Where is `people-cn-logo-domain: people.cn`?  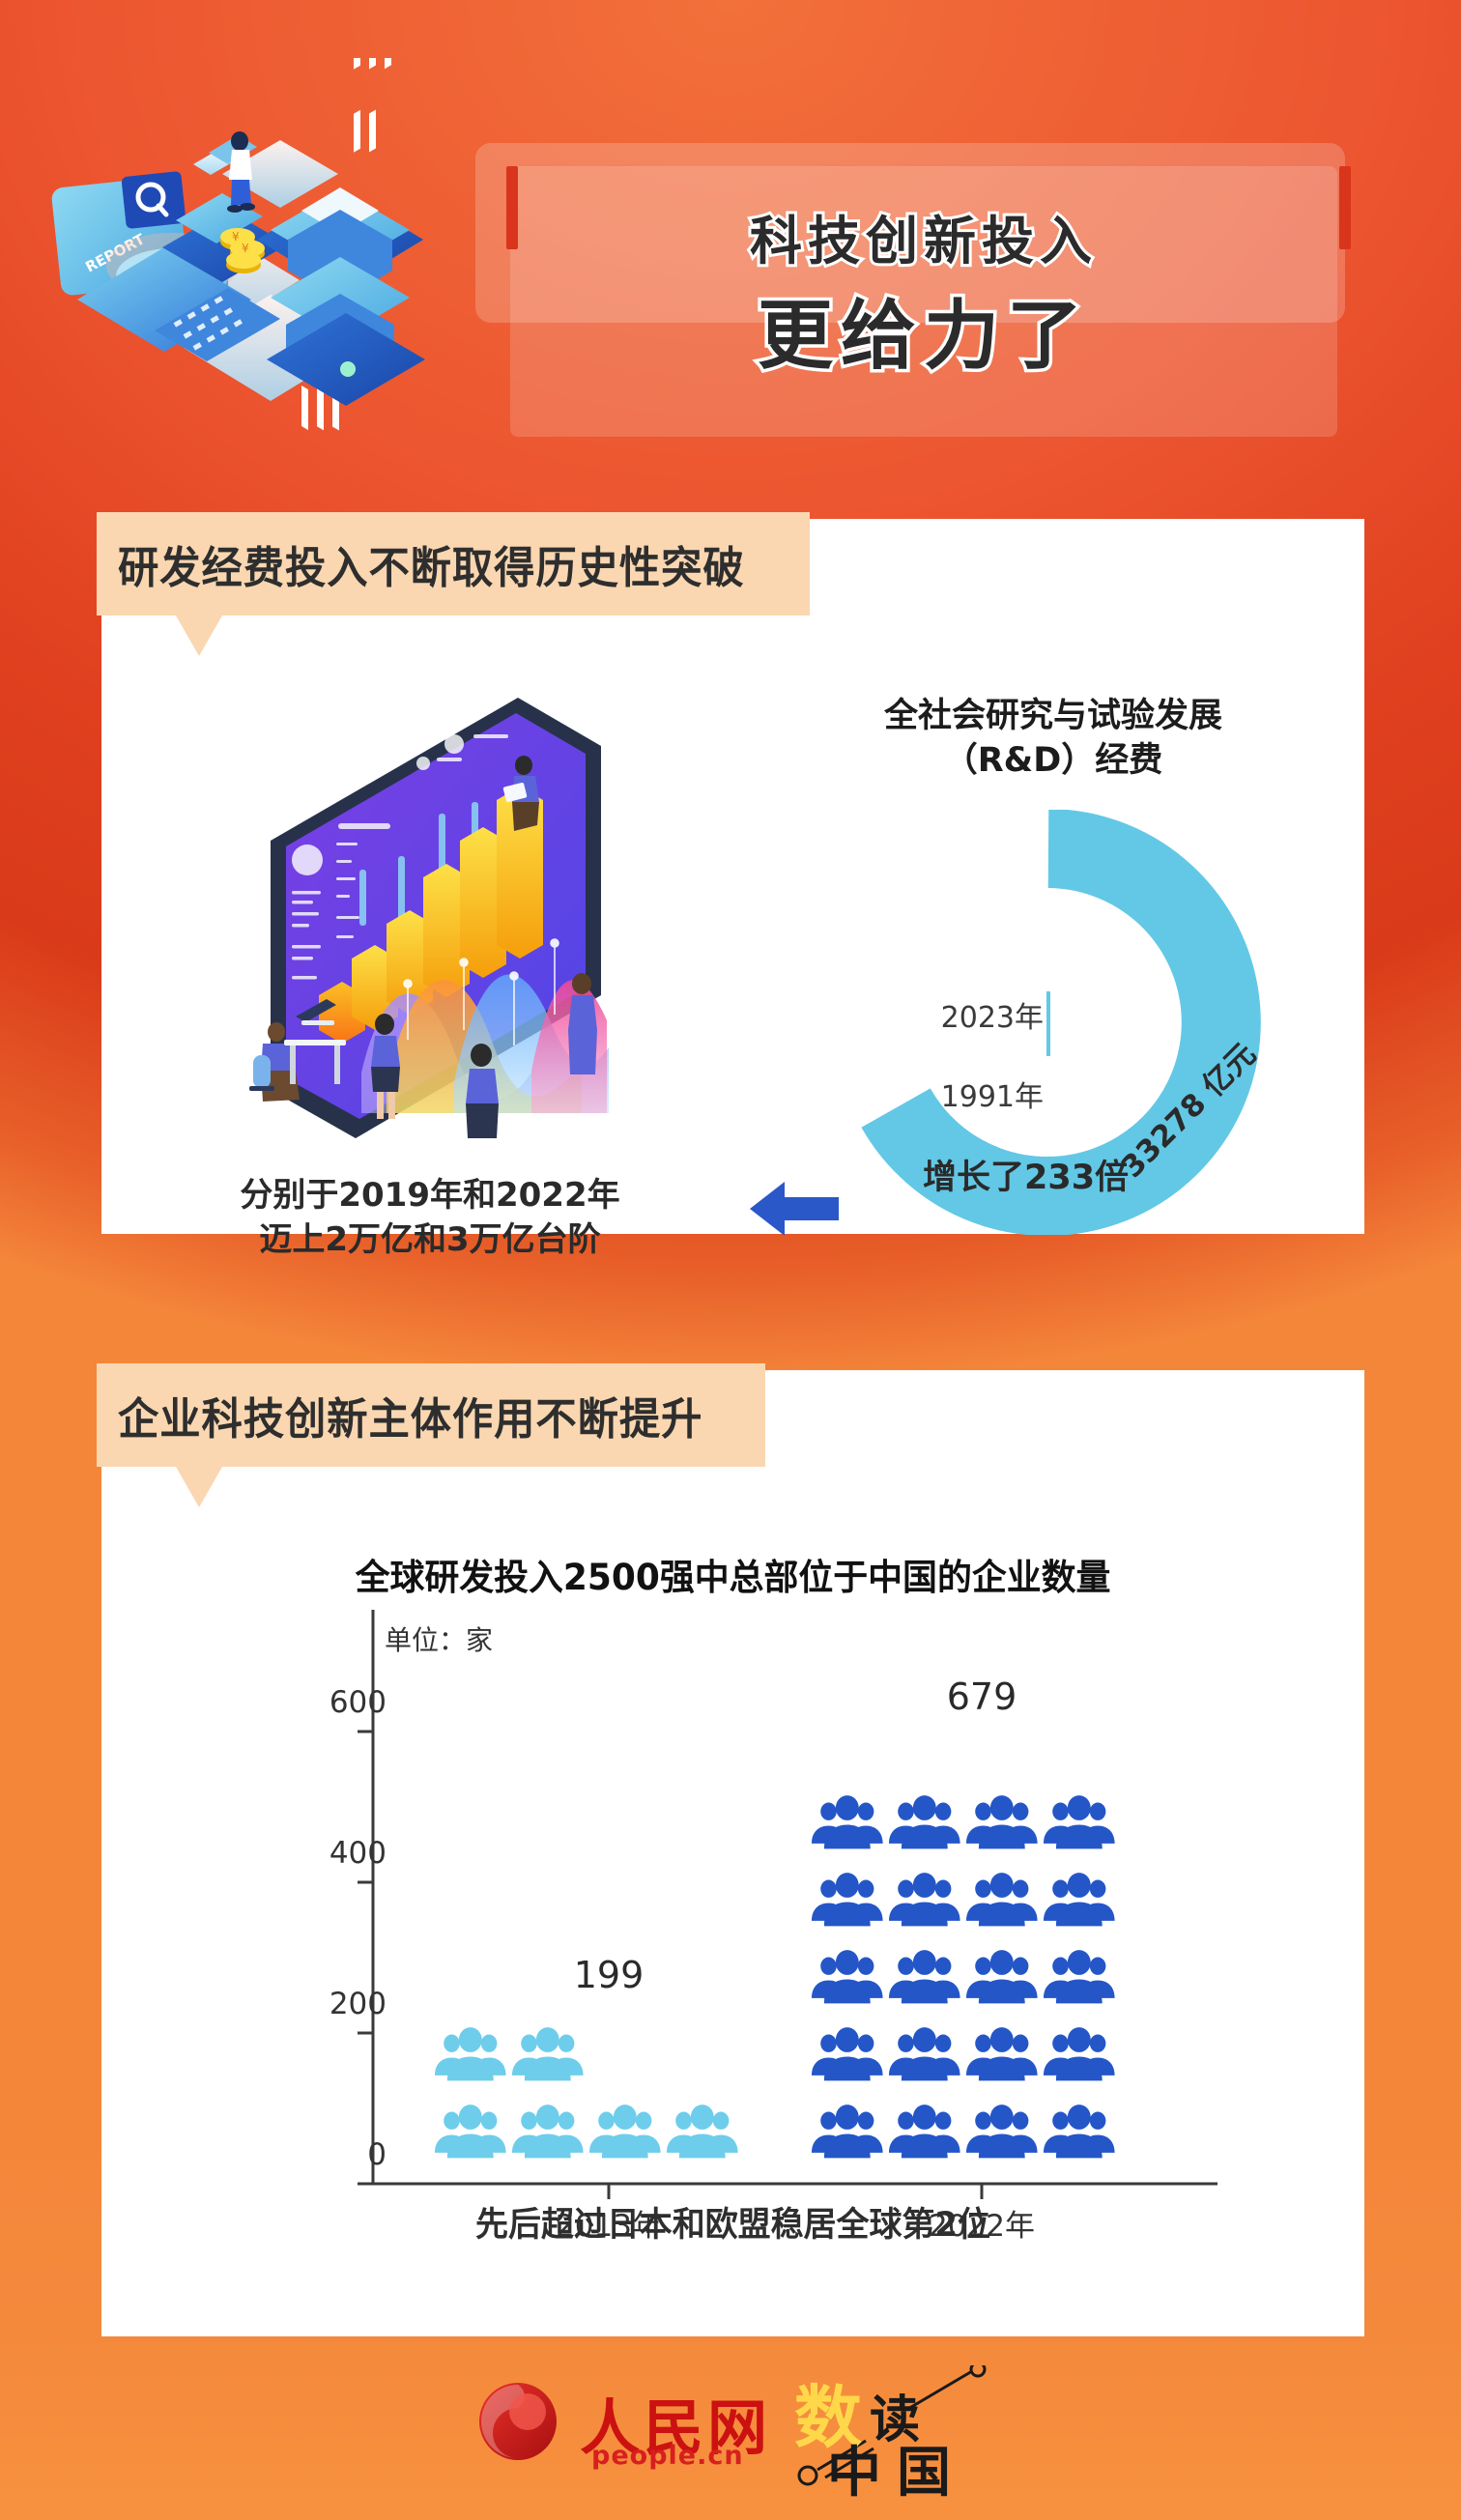 people-cn-logo-domain: people.cn is located at coordinates (667, 2456).